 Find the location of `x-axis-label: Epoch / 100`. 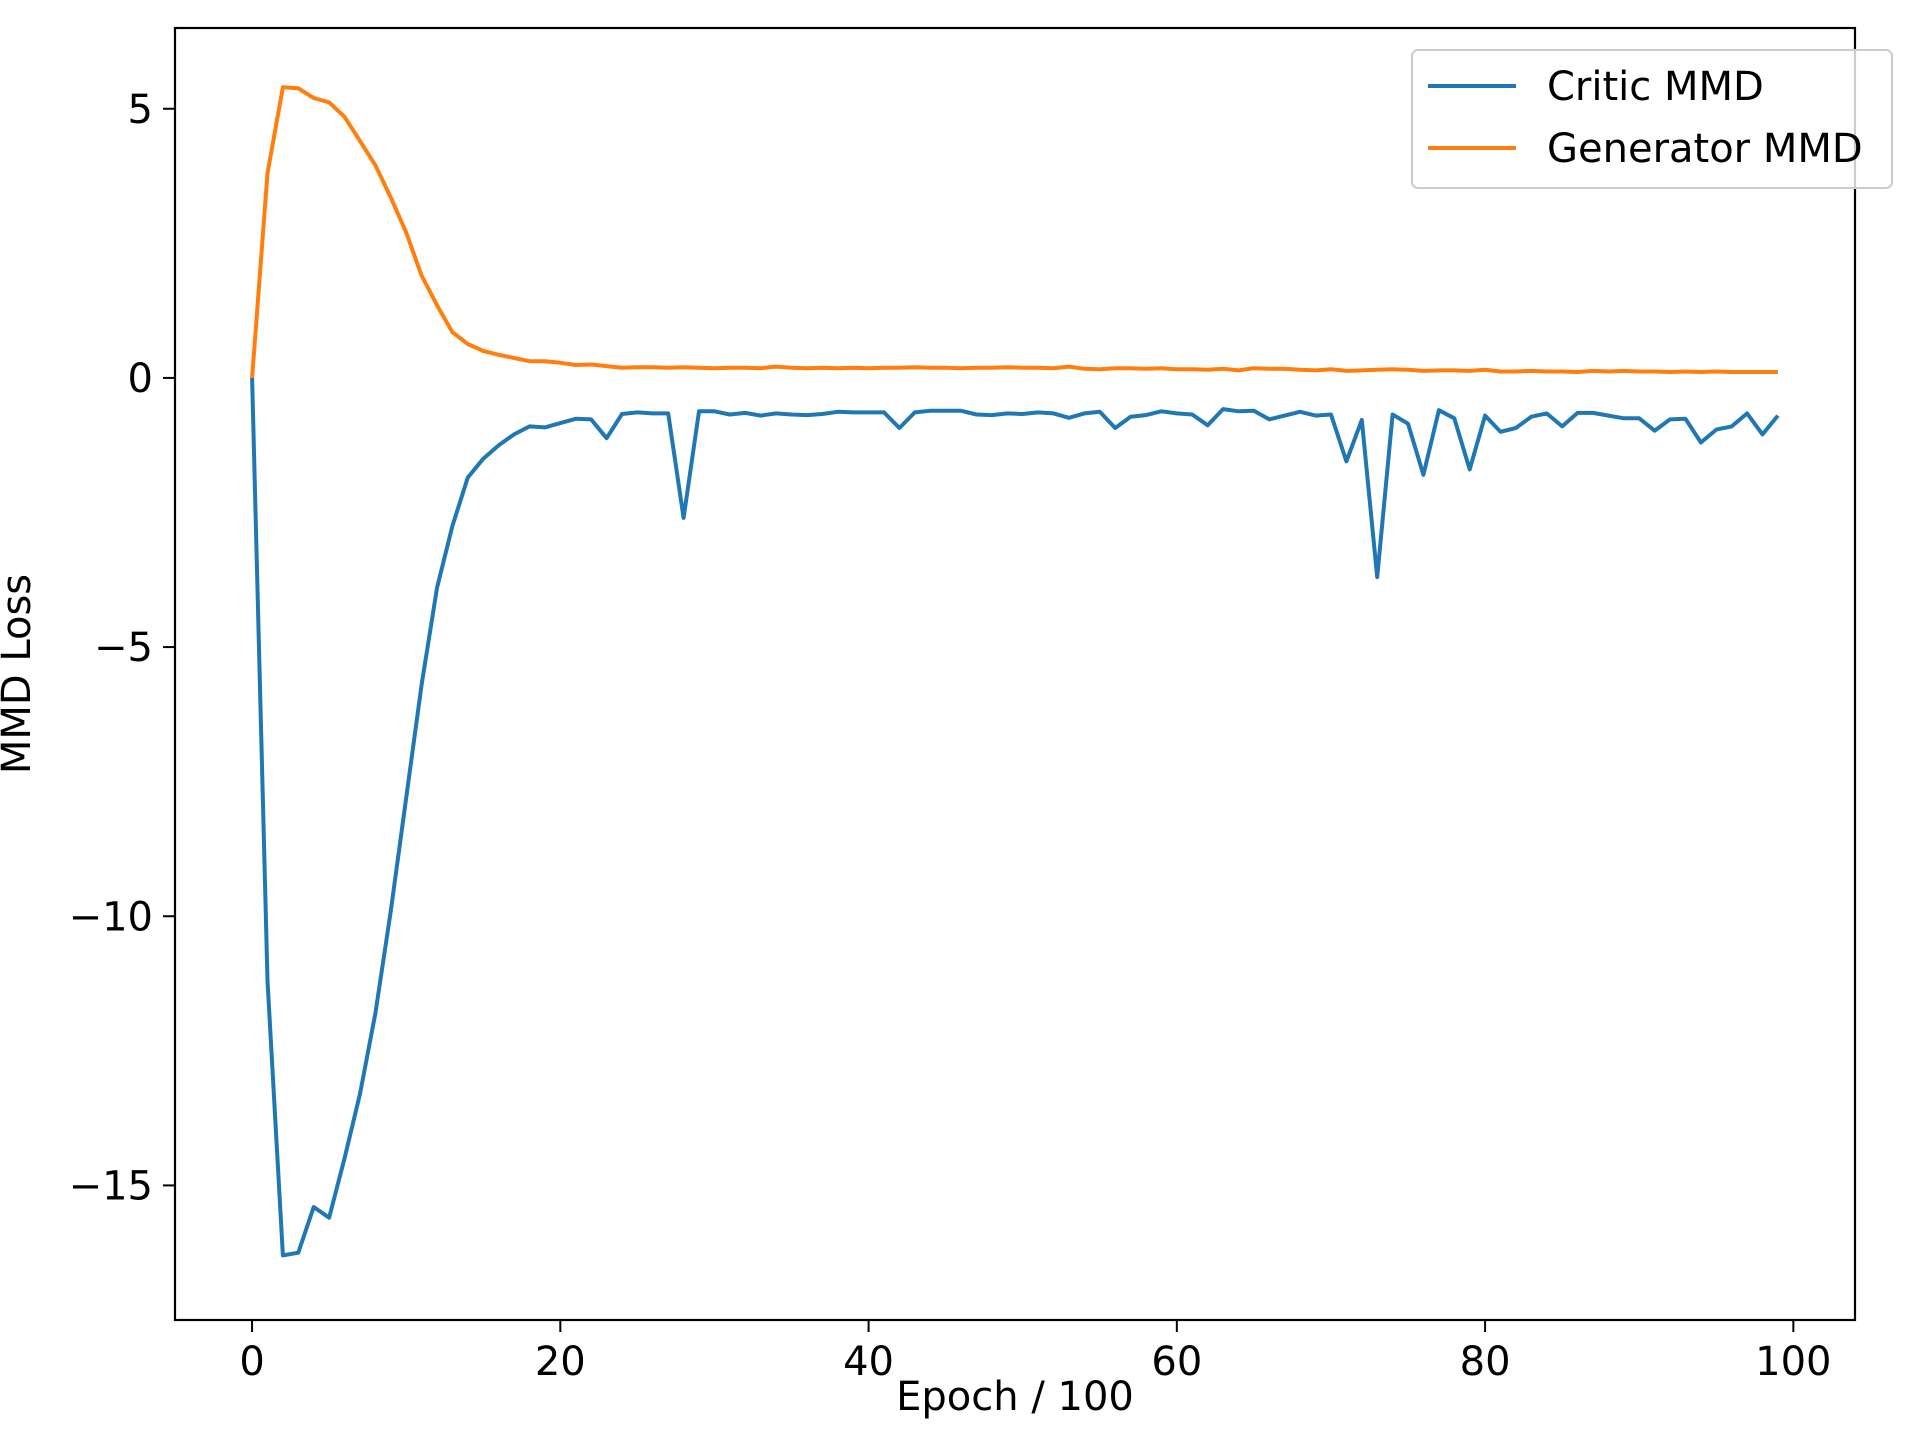

x-axis-label: Epoch / 100 is located at coordinates (1015, 1397).